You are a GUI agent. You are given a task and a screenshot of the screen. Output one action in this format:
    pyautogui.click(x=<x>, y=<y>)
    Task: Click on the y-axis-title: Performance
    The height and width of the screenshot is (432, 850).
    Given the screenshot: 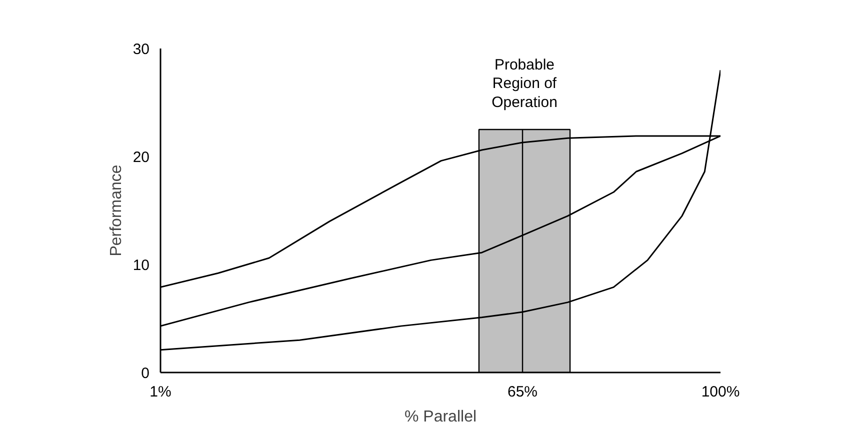 What is the action you would take?
    pyautogui.click(x=116, y=210)
    